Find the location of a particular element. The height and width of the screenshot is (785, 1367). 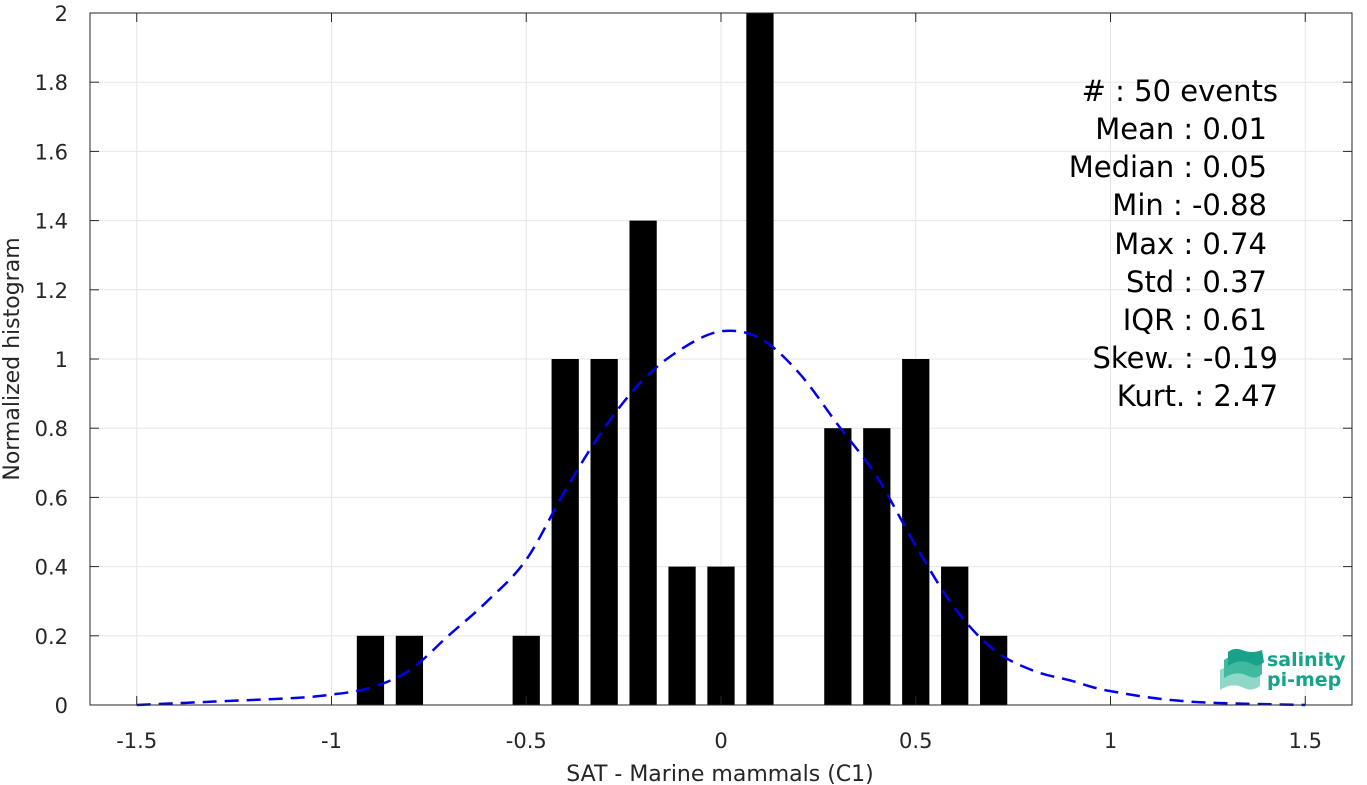

stat-median: Median : 0.05 is located at coordinates (1168, 167).